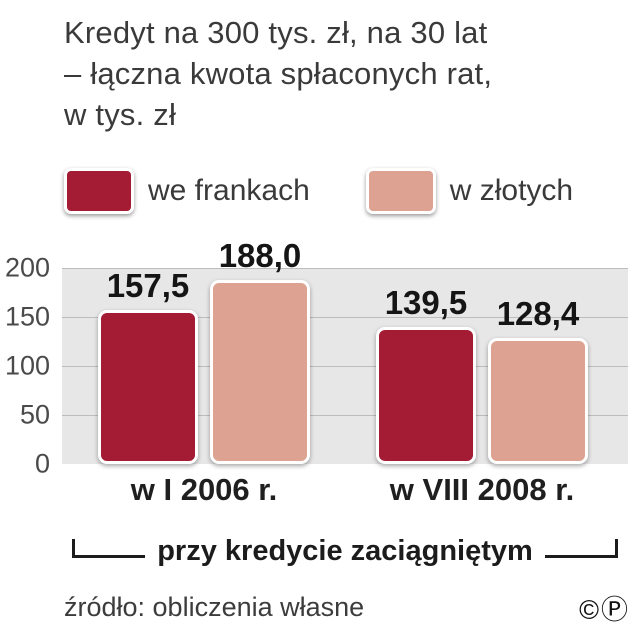  What do you see at coordinates (345, 491) in the screenshot?
I see `x-axis-labels: w I 2006 r. w VIII 2008 r.` at bounding box center [345, 491].